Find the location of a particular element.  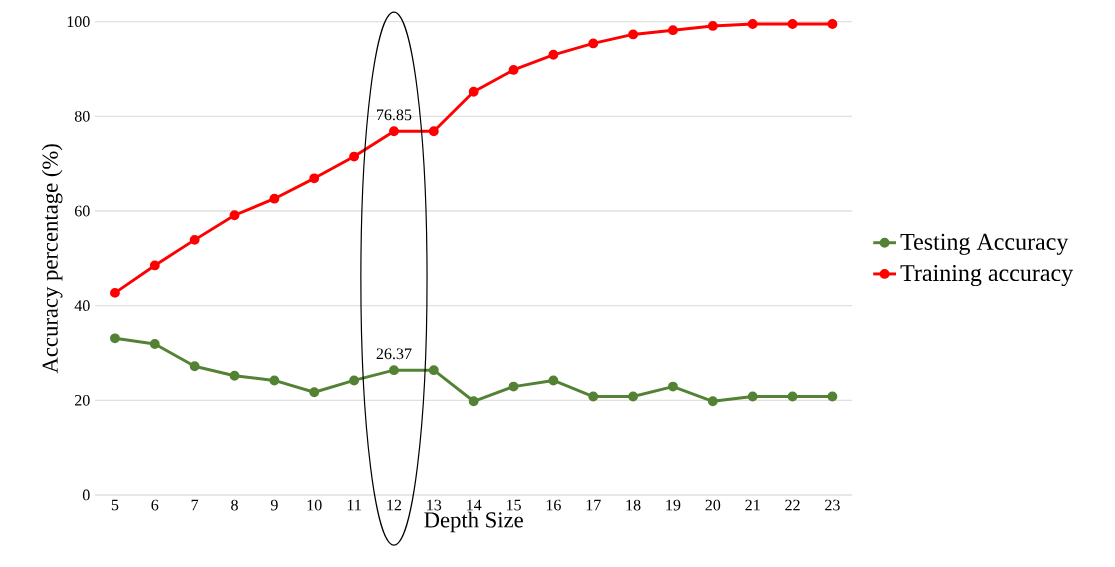

y-tick-label: 20 is located at coordinates (82, 400).